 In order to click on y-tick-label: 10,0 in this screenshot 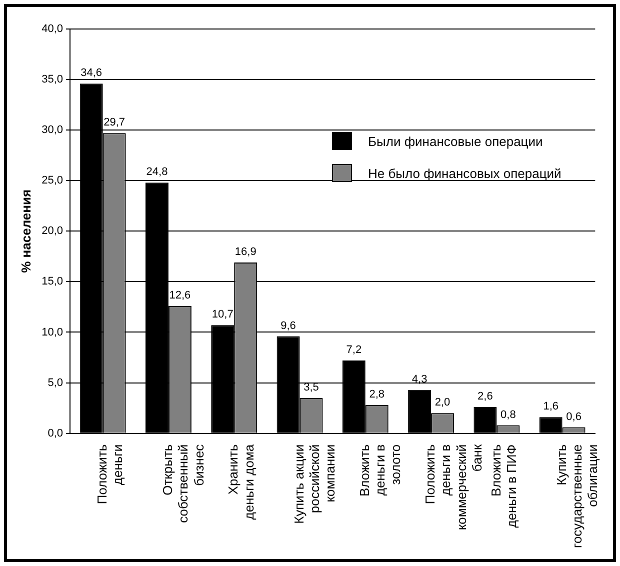, I will do `click(53, 332)`.